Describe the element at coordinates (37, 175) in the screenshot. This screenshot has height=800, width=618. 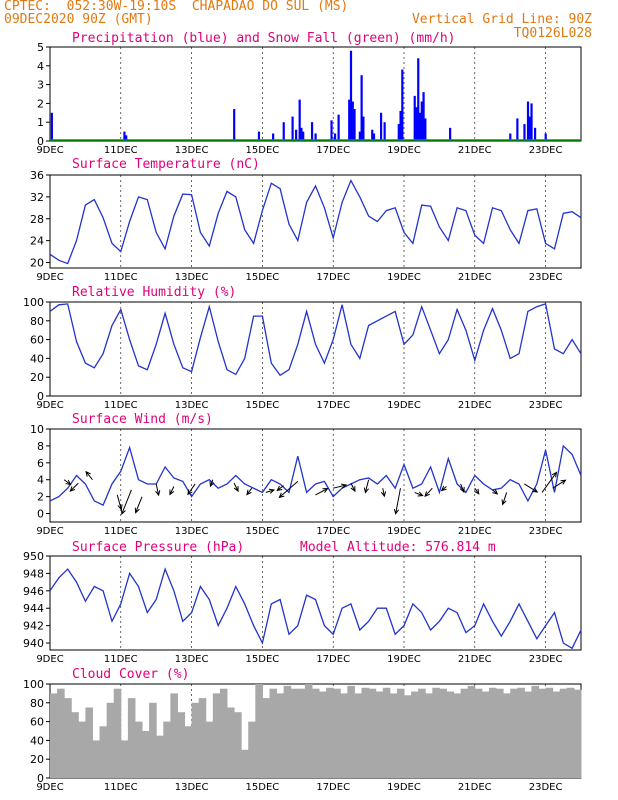
I see `y-tick-label: 36` at that location.